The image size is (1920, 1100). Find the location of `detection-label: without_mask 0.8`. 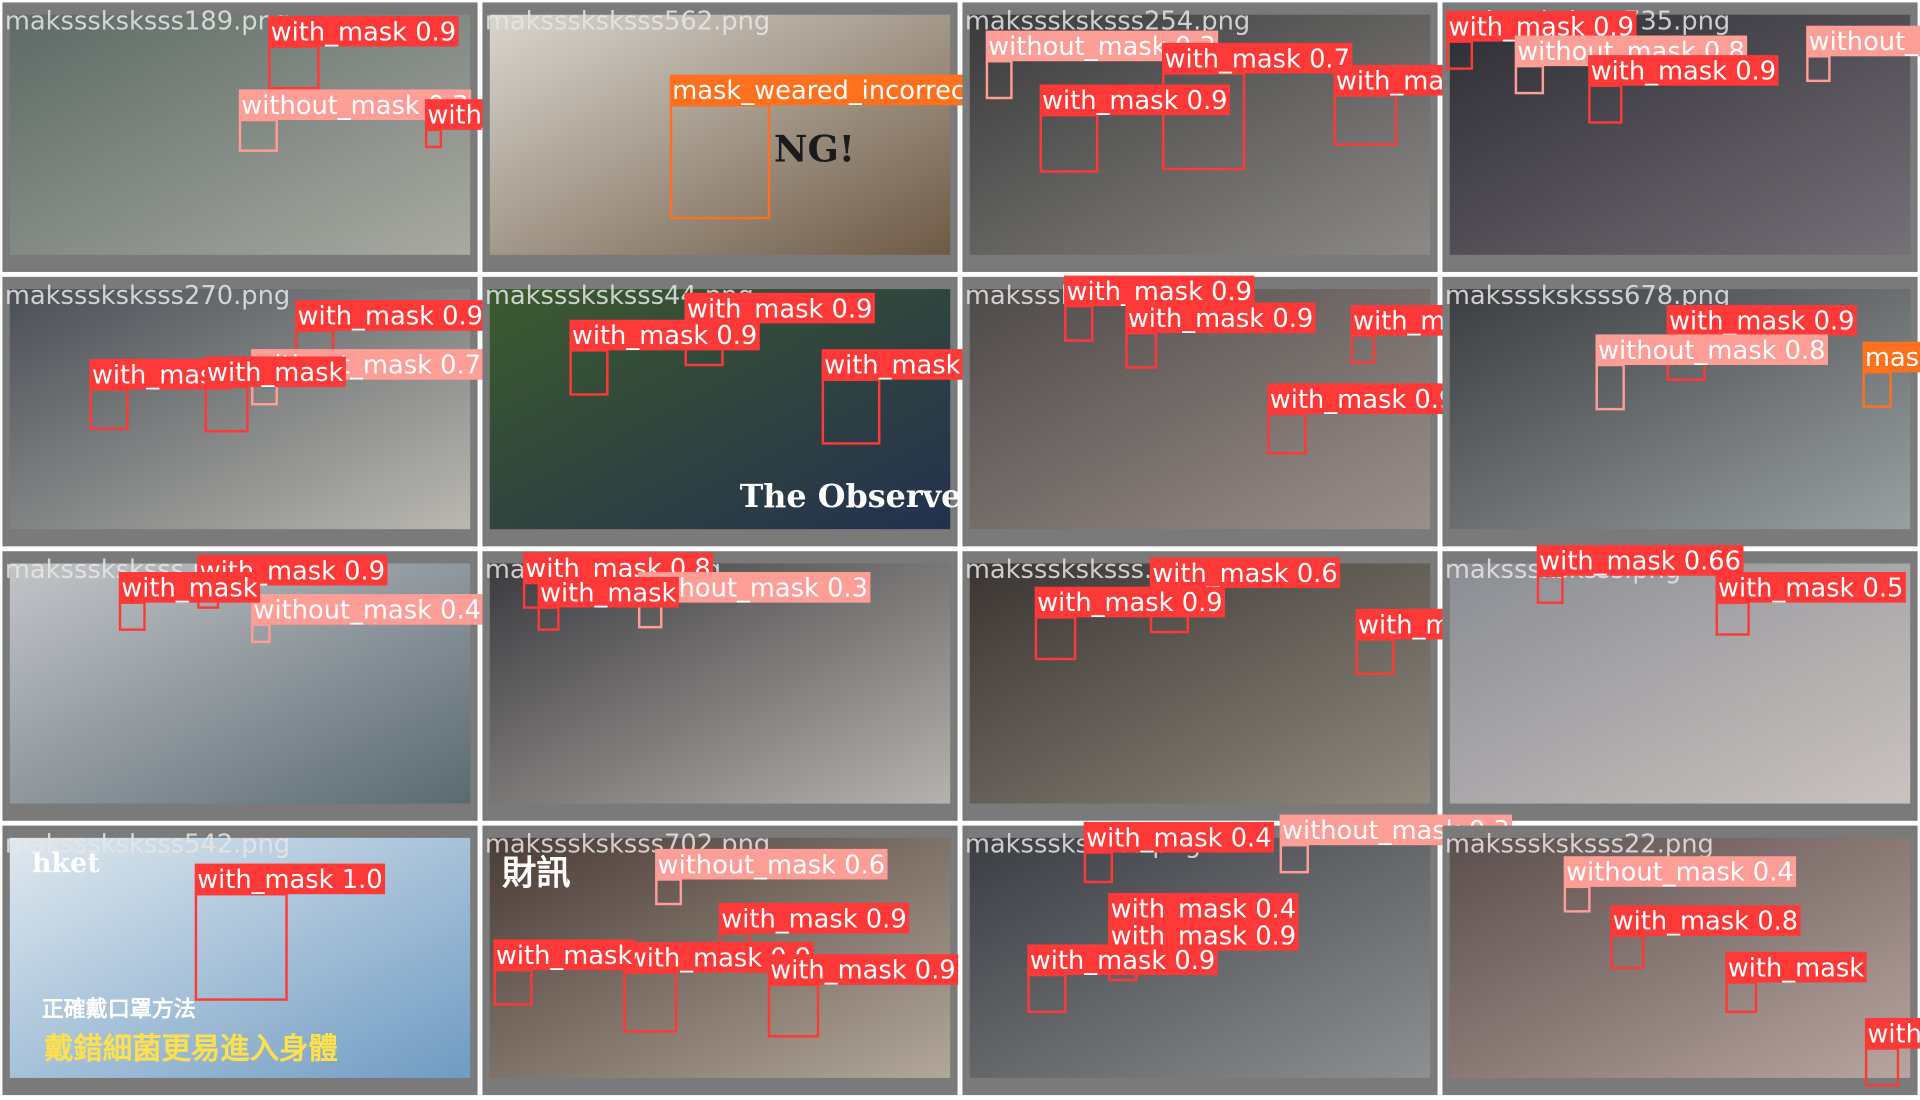

detection-label: without_mask 0.8 is located at coordinates (1712, 351).